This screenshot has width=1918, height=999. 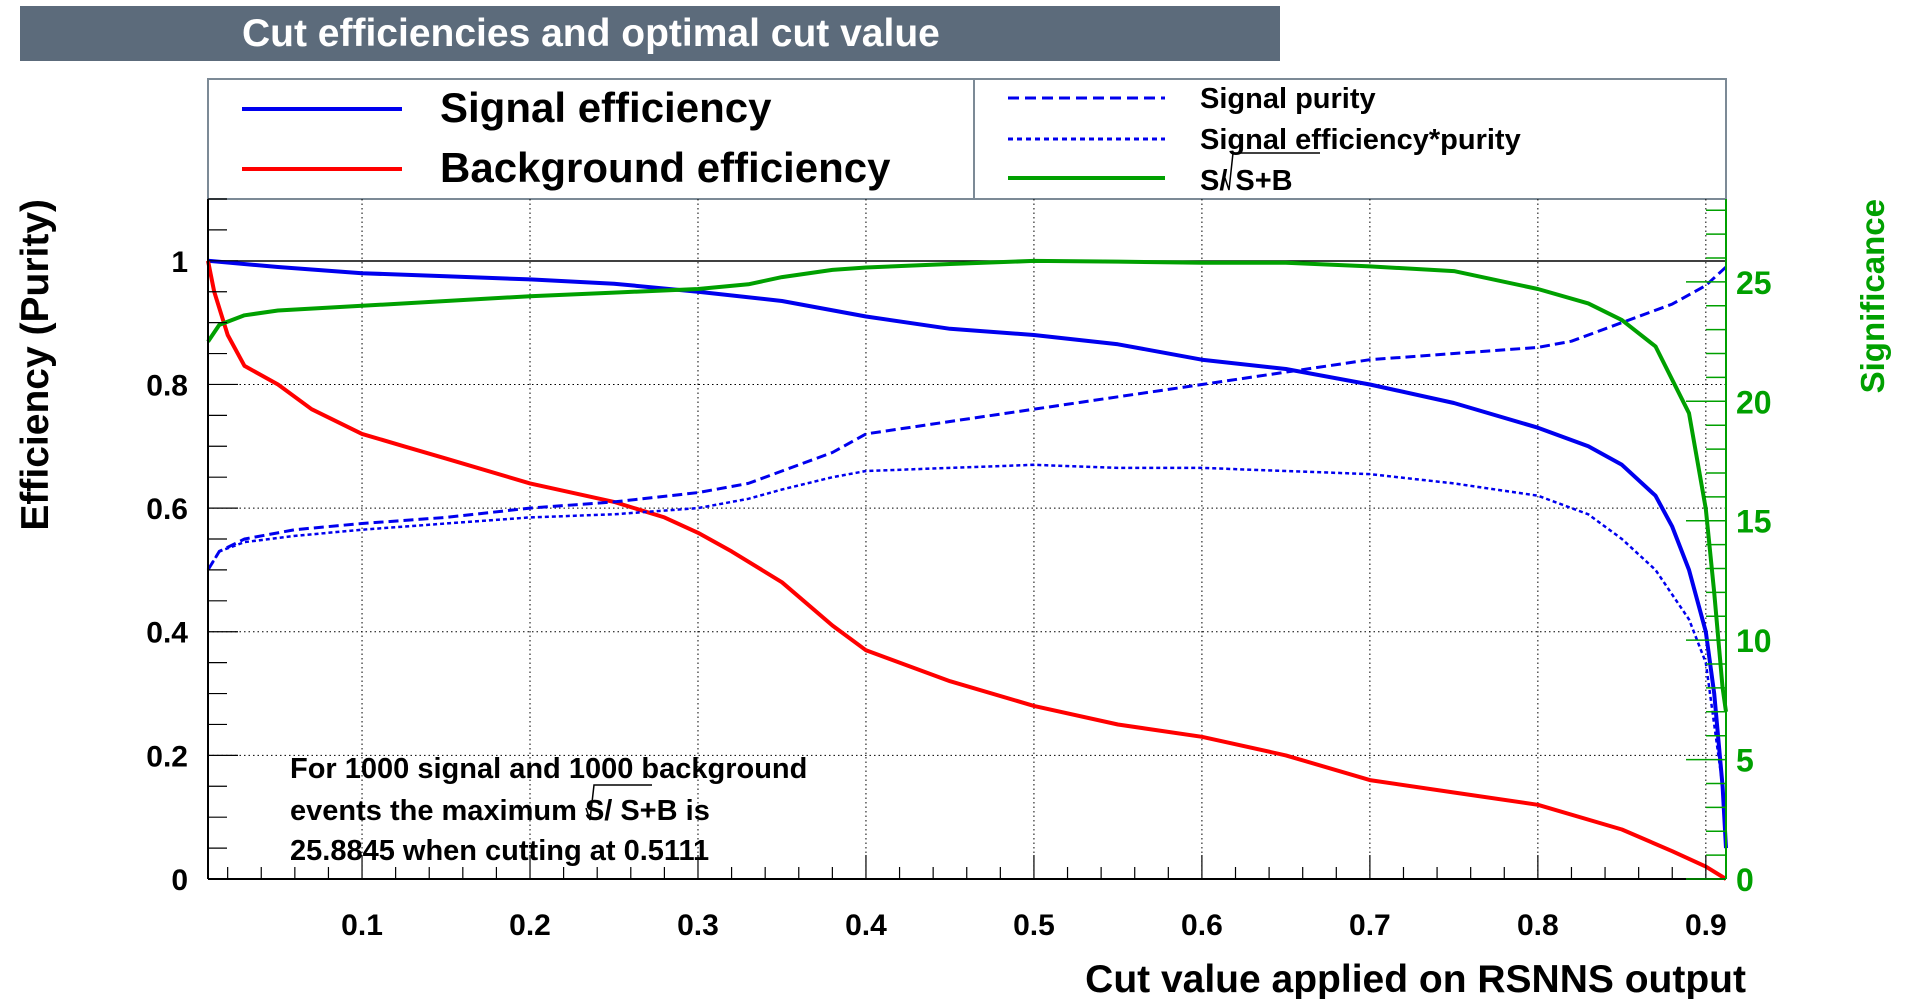 I want to click on chart-title: Cut efficiencies and optimal cut value, so click(x=591, y=33).